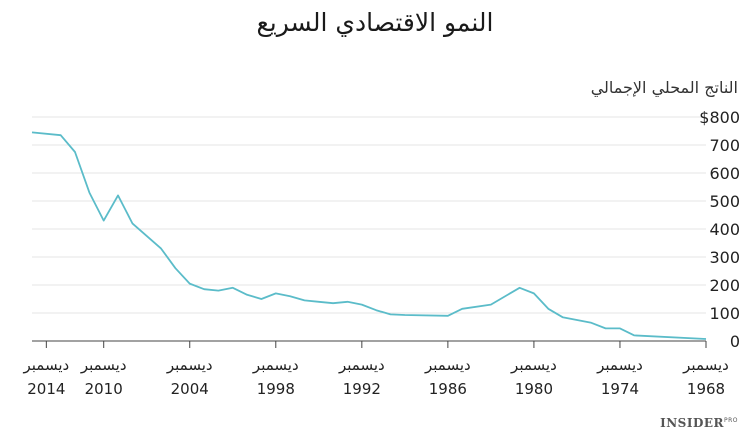 This screenshot has width=750, height=438. Describe the element at coordinates (664, 87) in the screenshot. I see `y-axis-label: الناتج المحلي الإجمالي` at that location.